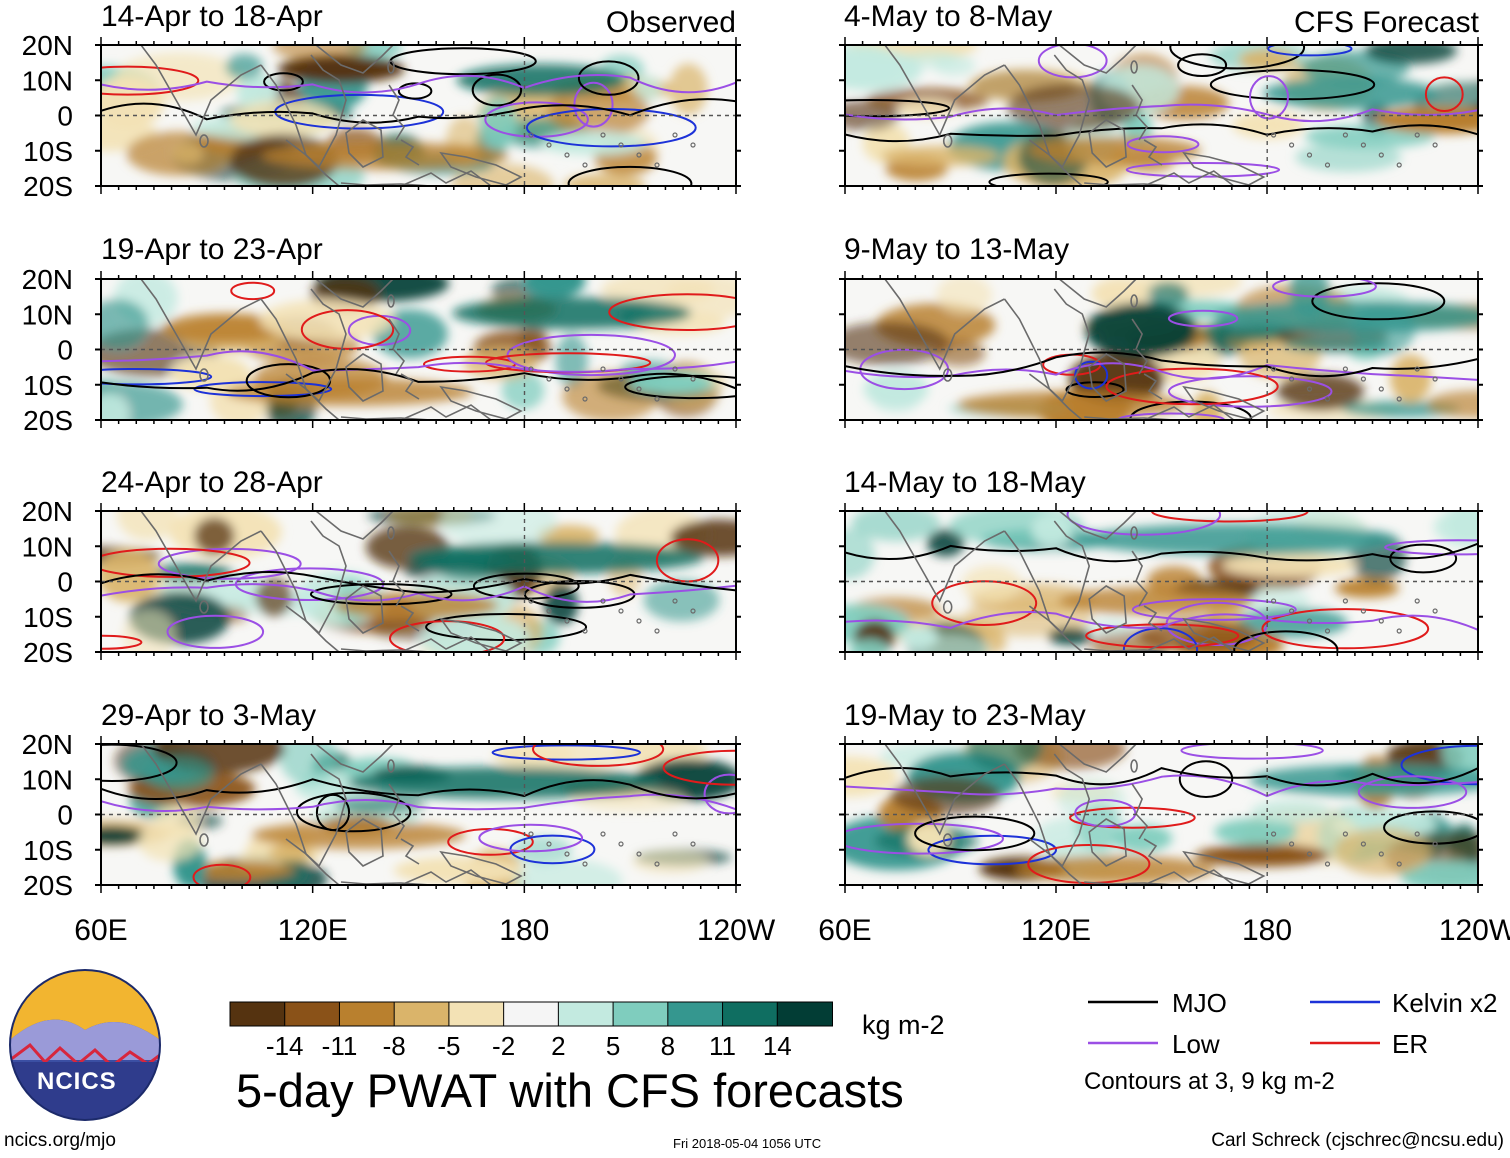 This screenshot has height=1158, width=1510. I want to click on colorbar-tick-label: -11, so click(340, 1046).